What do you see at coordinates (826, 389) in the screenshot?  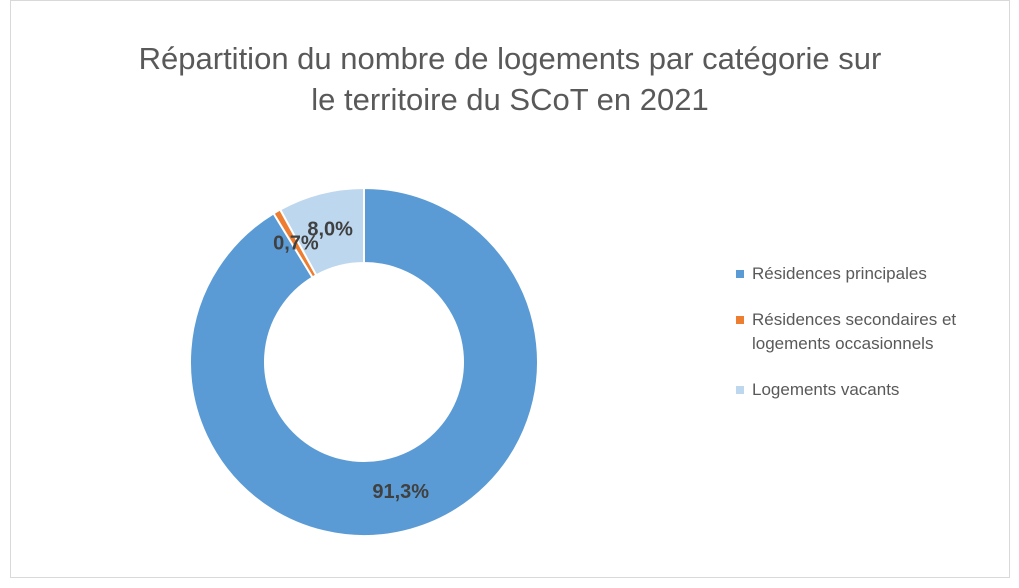 I see `legend-label: Logements vacants` at bounding box center [826, 389].